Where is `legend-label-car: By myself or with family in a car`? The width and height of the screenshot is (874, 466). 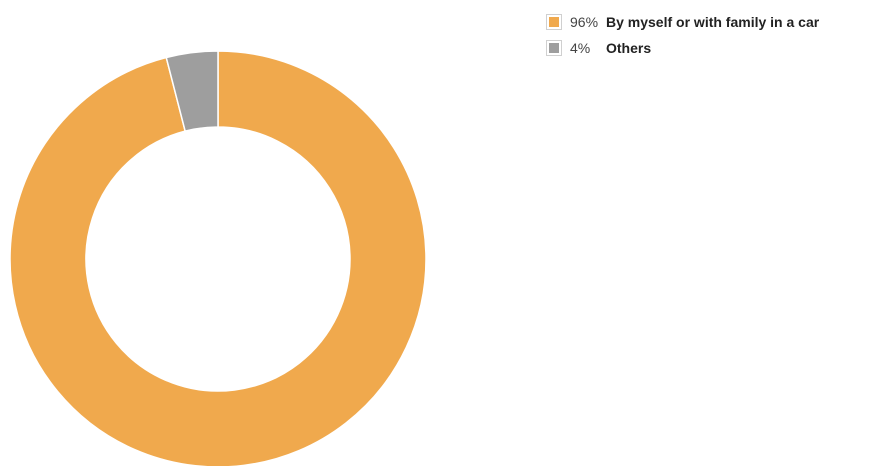 legend-label-car: By myself or with family in a car is located at coordinates (713, 22).